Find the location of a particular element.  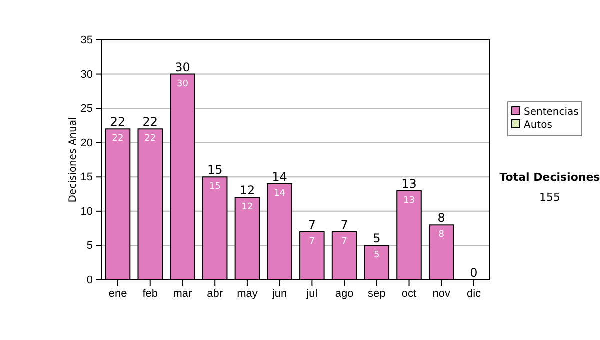

total-label: 13 is located at coordinates (409, 183).